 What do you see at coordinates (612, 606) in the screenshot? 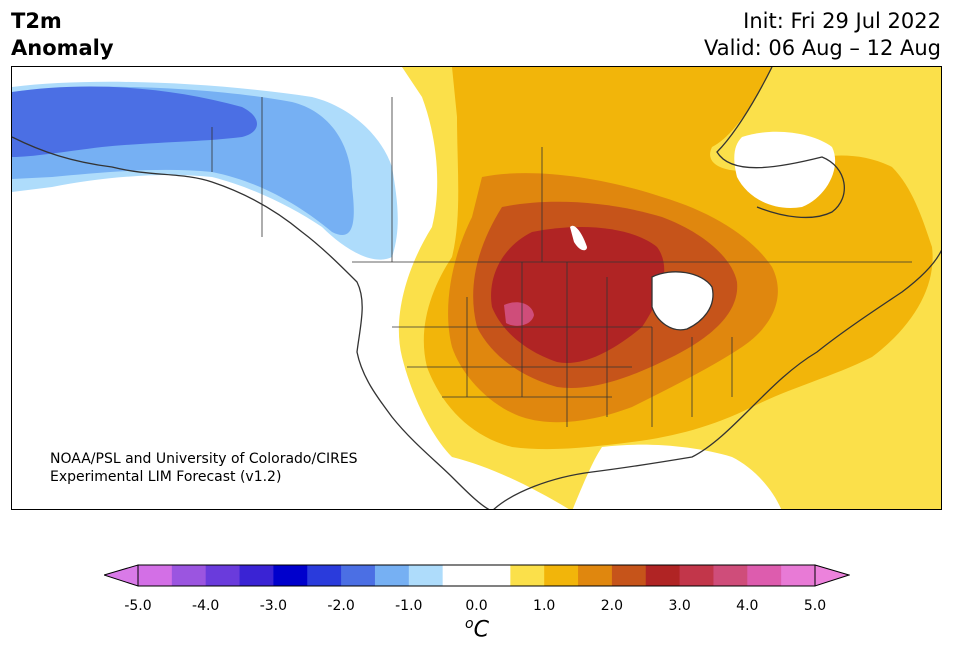
I see `colorbar-tick-label: 2.0` at bounding box center [612, 606].